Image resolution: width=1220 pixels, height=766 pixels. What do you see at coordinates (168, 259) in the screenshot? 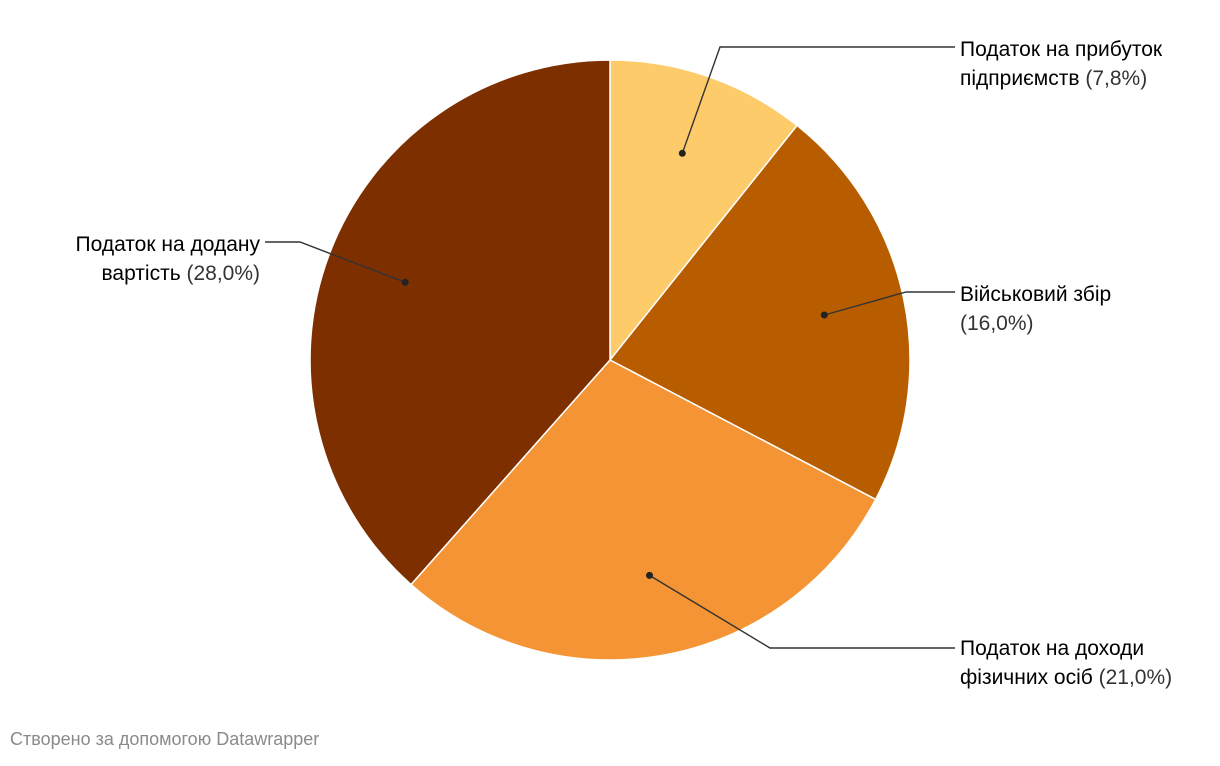
I see `slice-label-4: Податок на додану вартість (28,0%)` at bounding box center [168, 259].